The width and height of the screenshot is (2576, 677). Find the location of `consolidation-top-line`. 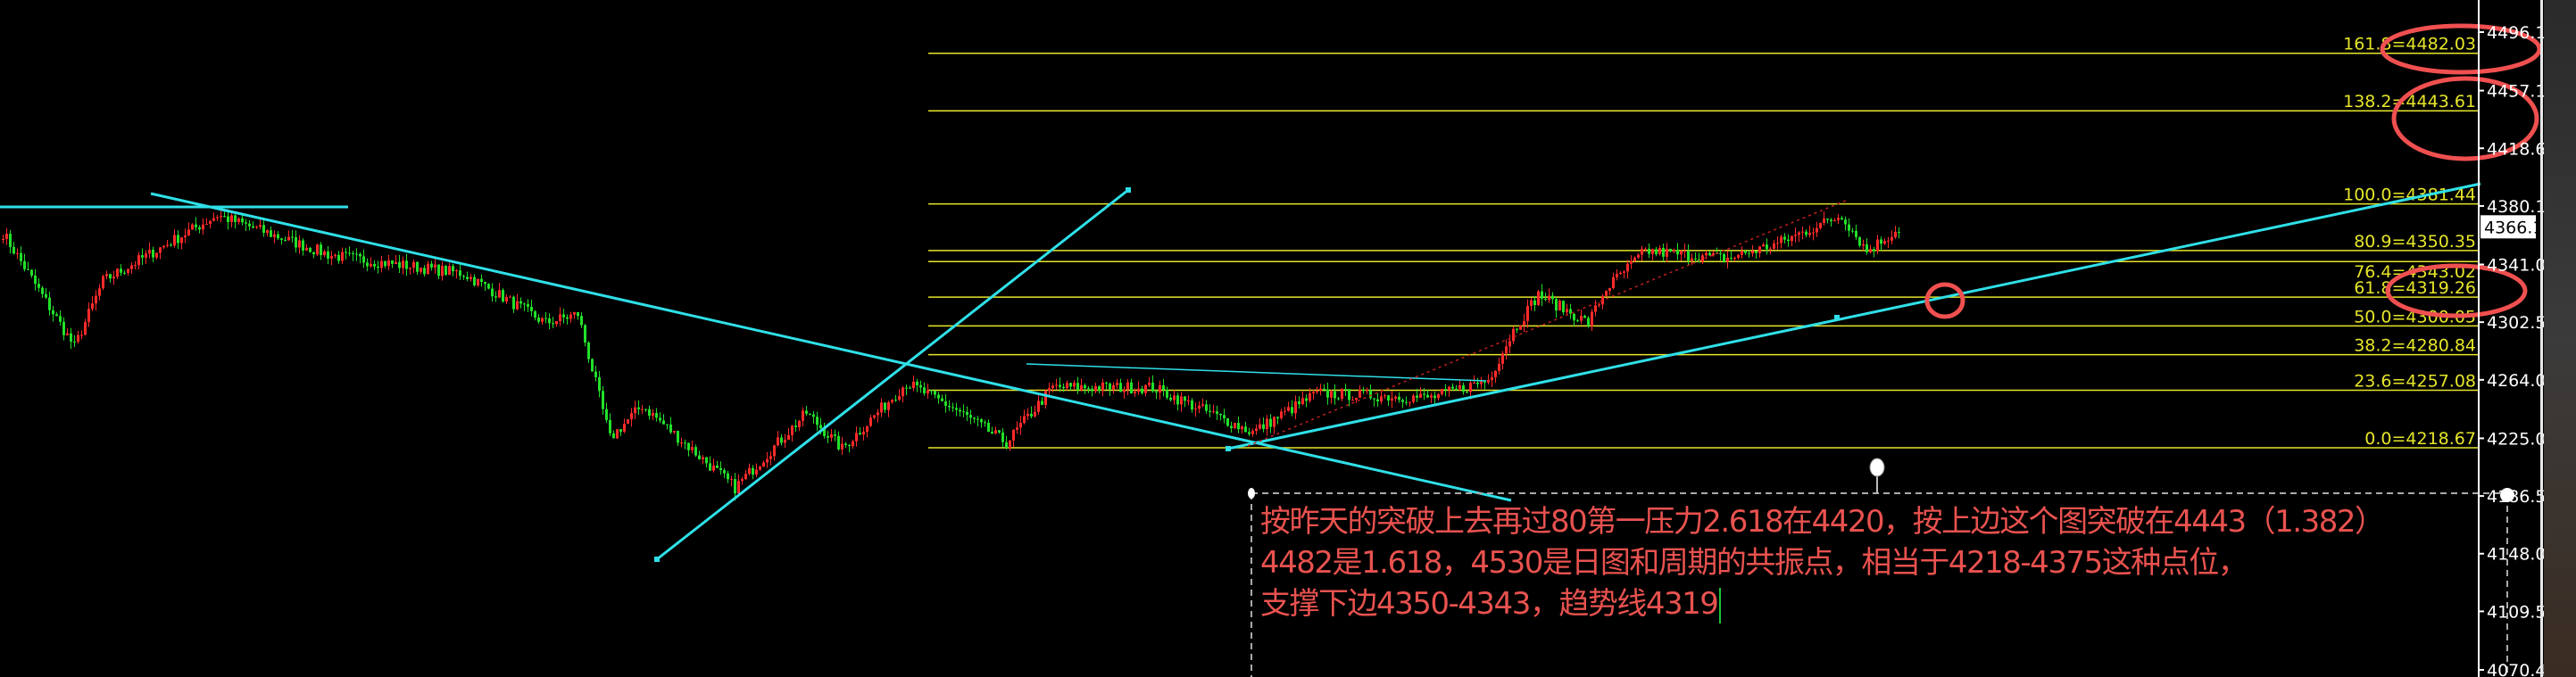

consolidation-top-line is located at coordinates (1257, 372).